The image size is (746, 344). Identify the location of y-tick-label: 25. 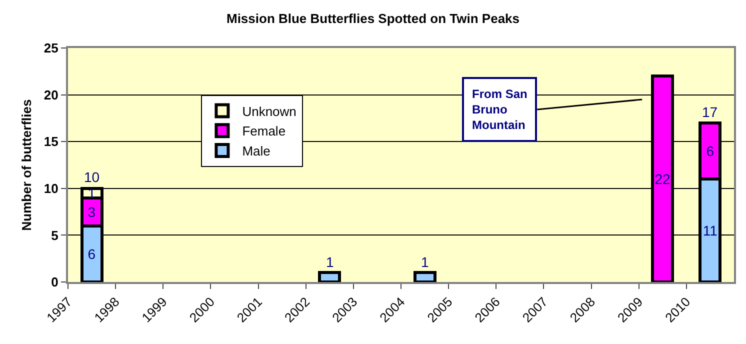
(51, 48).